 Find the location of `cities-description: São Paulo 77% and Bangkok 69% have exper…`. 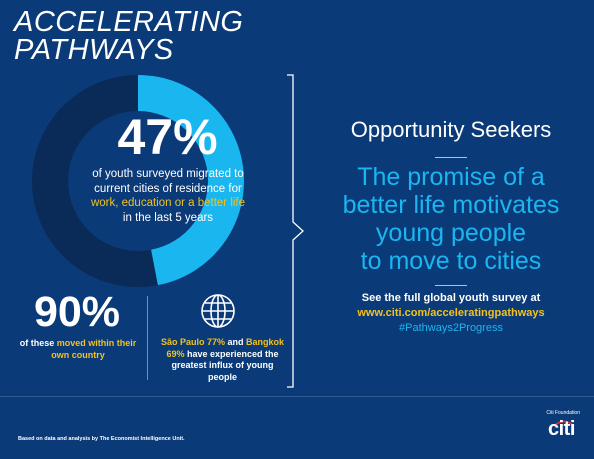

cities-description: São Paulo 77% and Bangkok 69% have exper… is located at coordinates (222, 360).